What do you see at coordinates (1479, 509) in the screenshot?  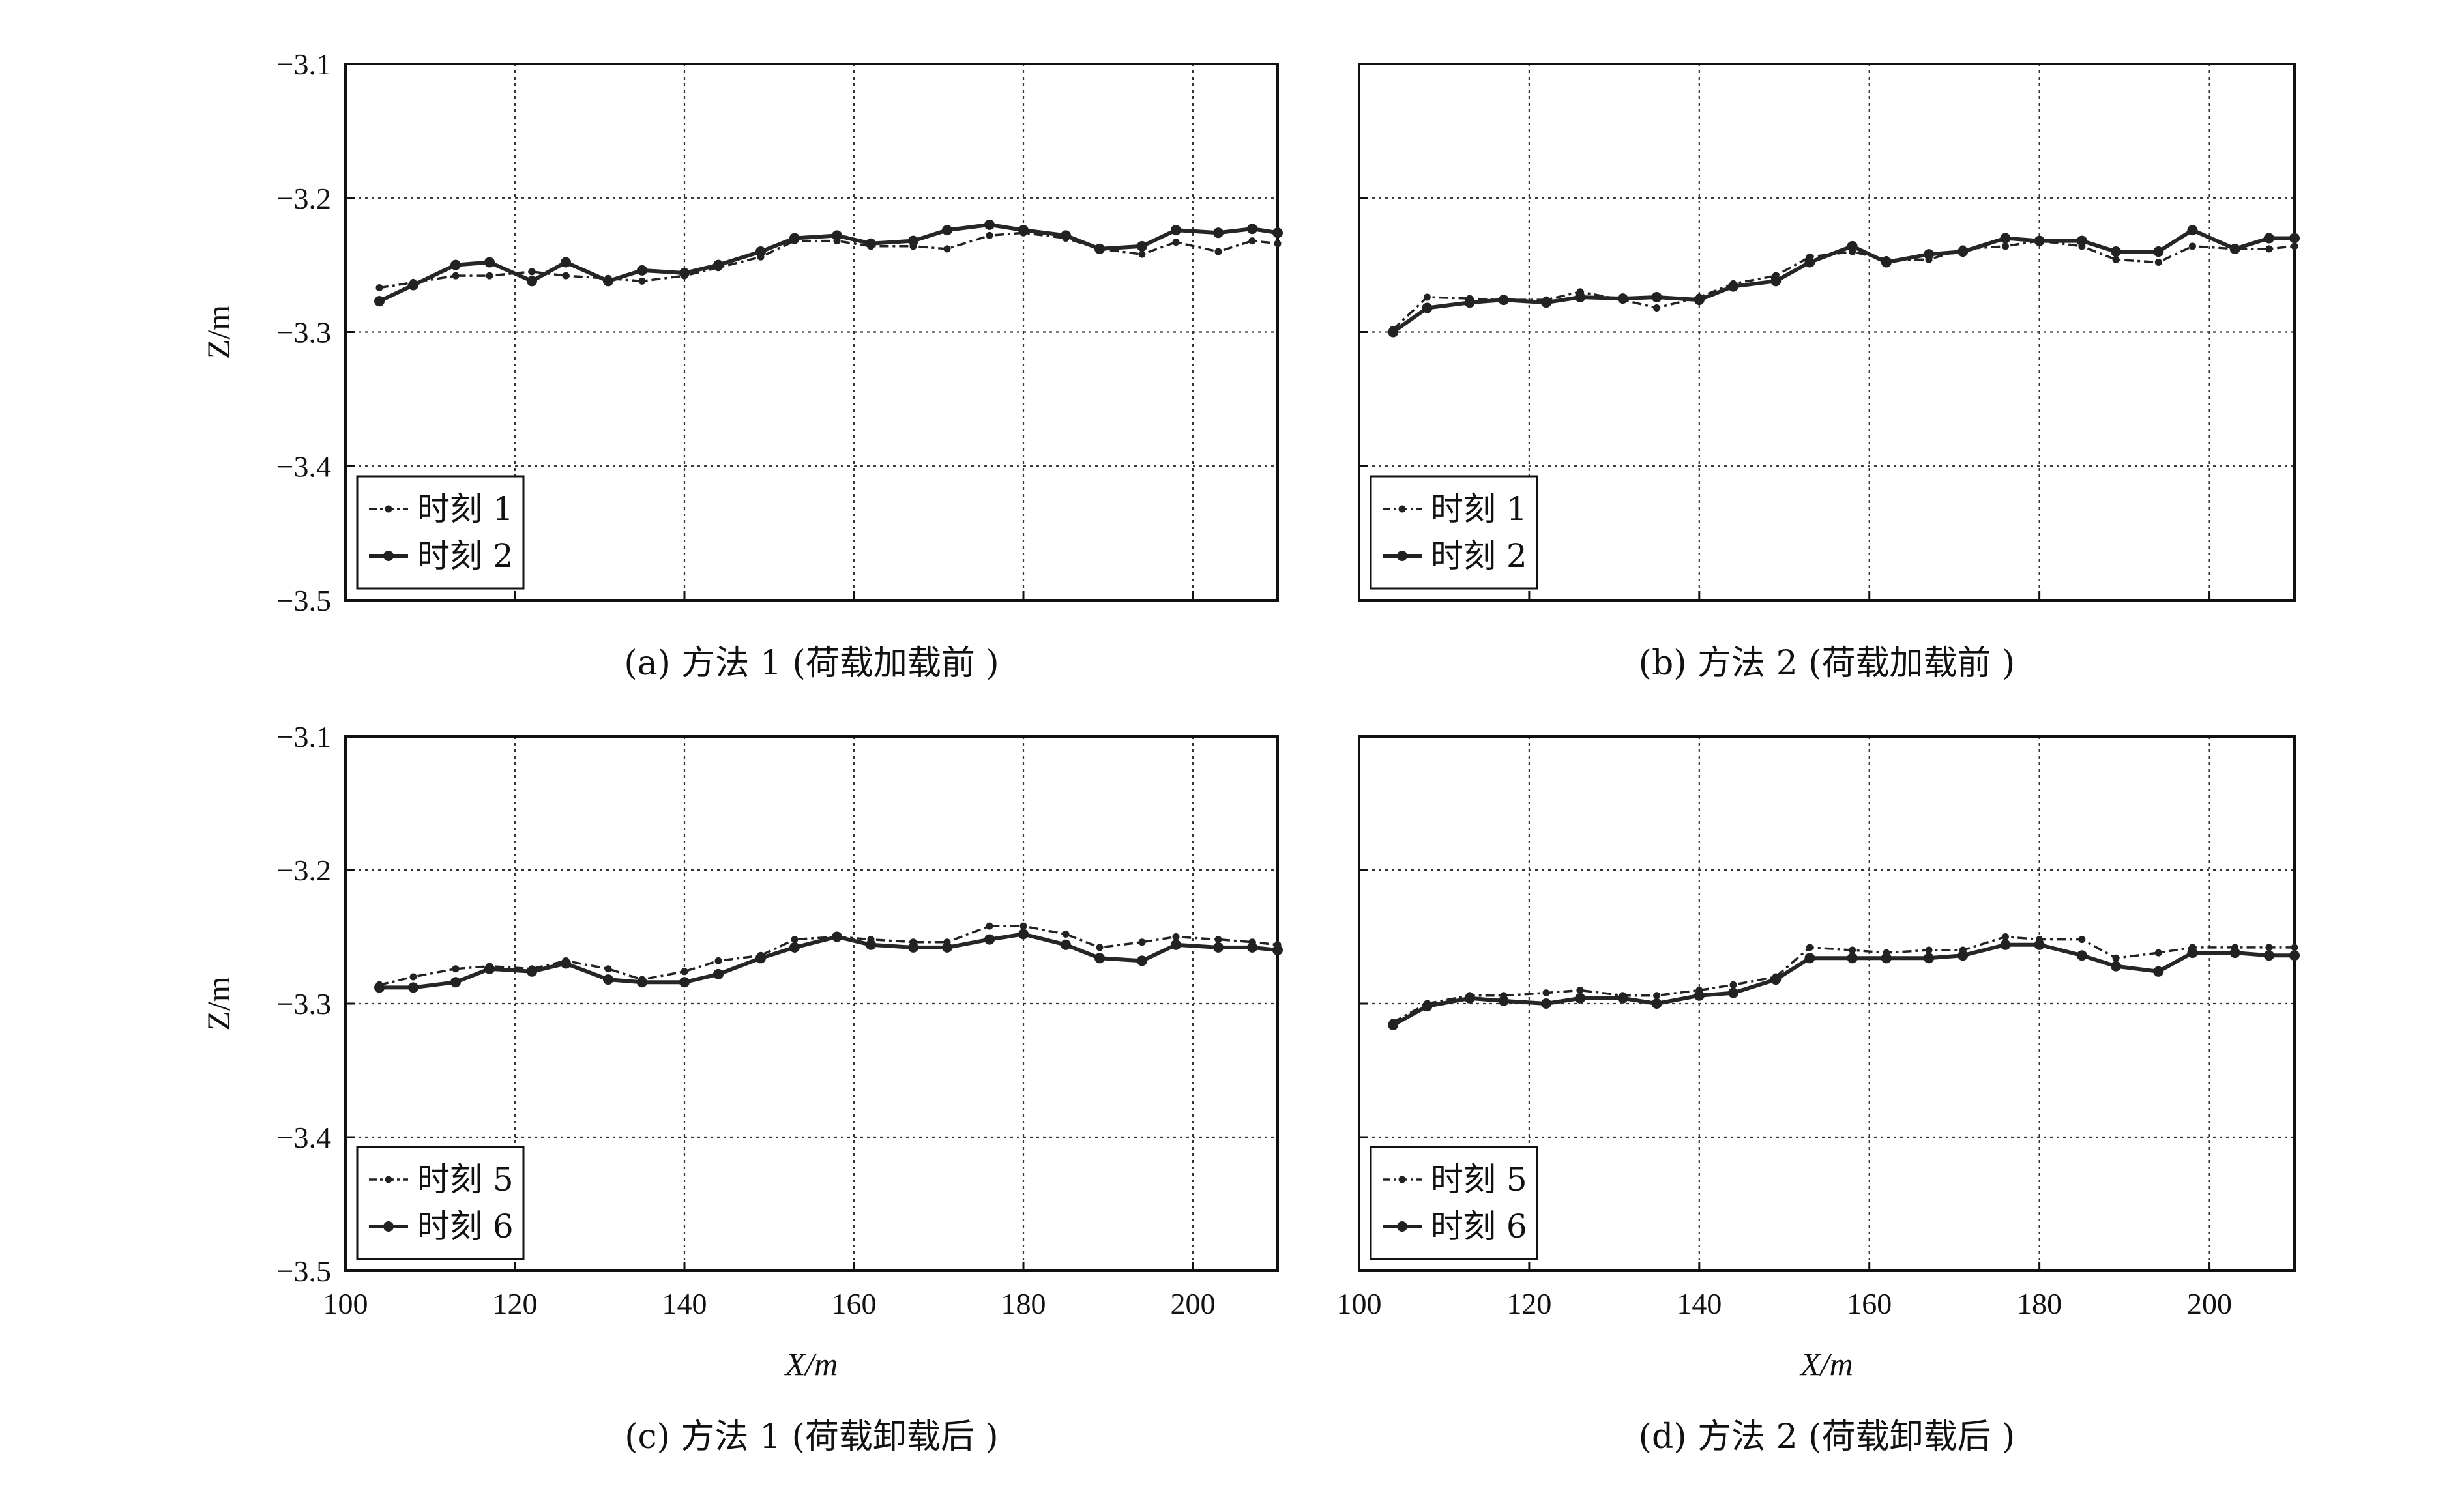 I see `legend-label-1: 时刻 1` at bounding box center [1479, 509].